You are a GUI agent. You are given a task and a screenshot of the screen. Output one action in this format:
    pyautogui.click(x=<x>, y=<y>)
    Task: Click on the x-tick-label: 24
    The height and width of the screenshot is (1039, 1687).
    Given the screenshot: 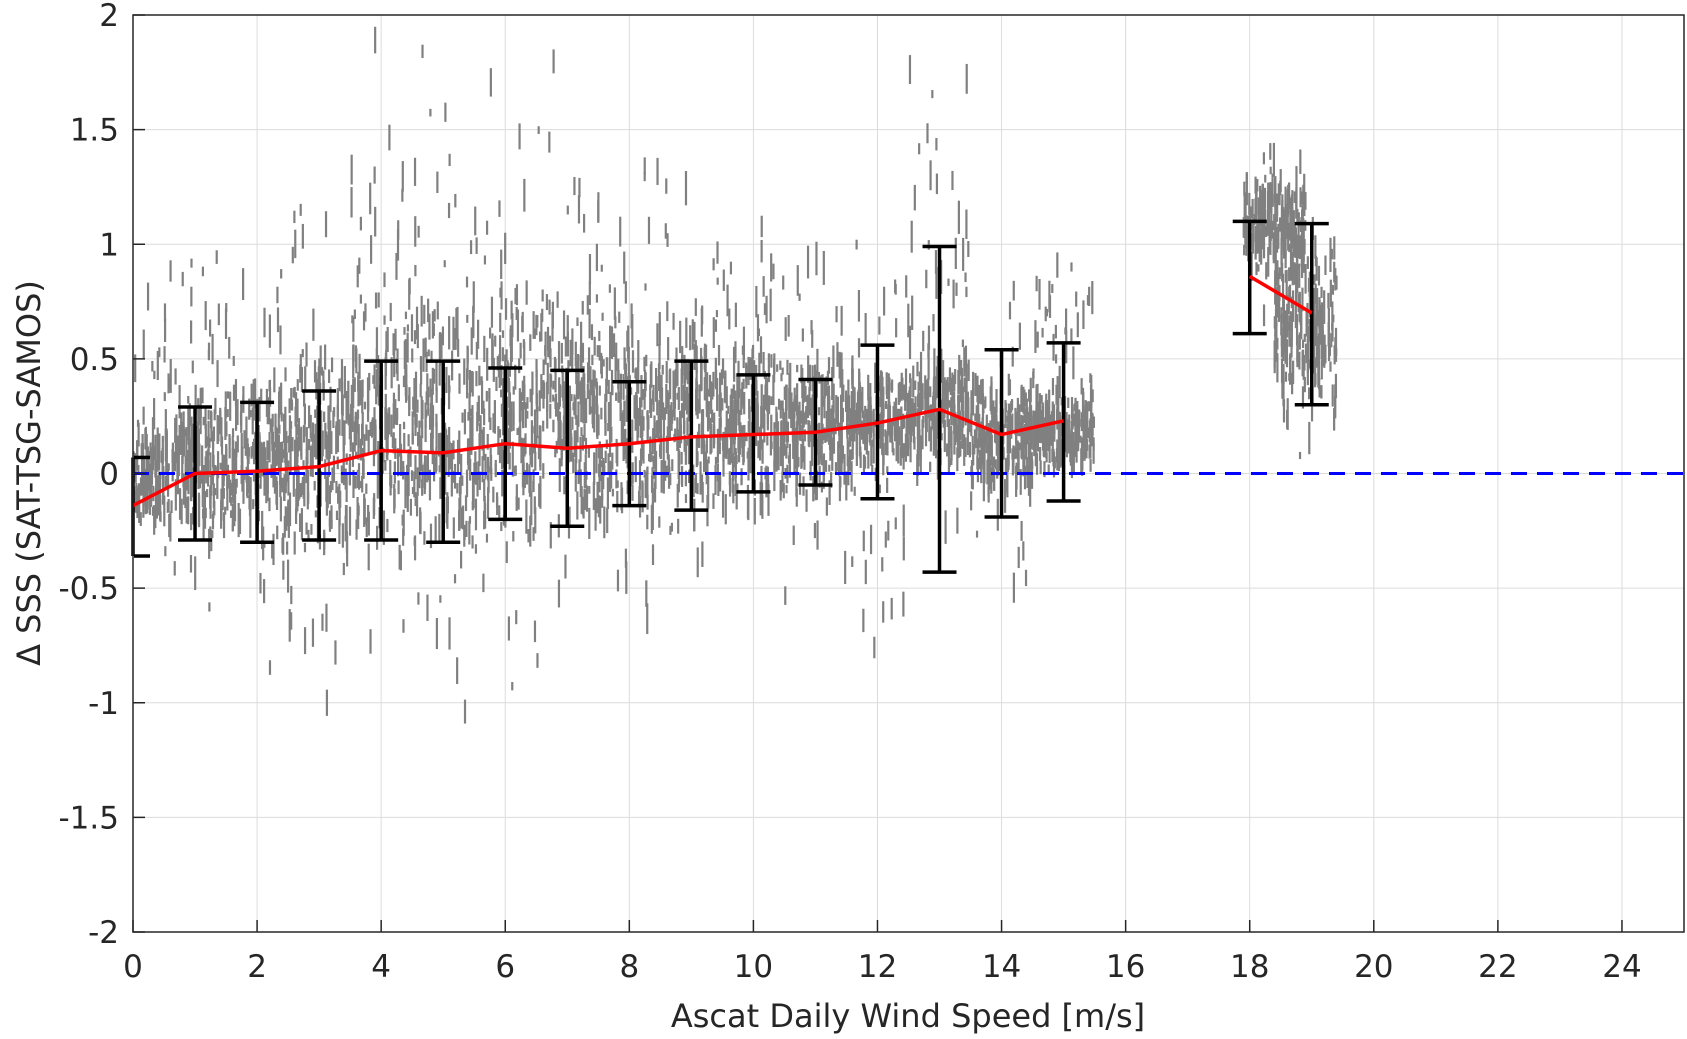 What is the action you would take?
    pyautogui.click(x=1621, y=967)
    